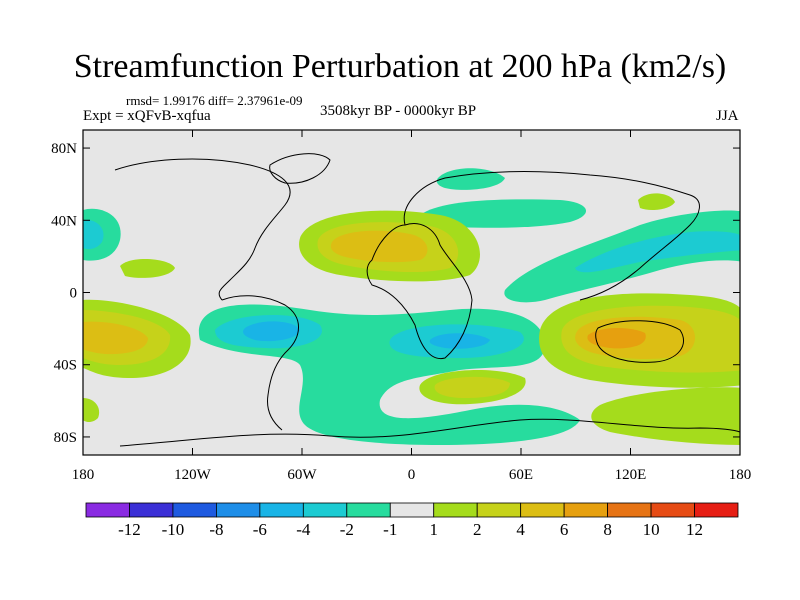 The width and height of the screenshot is (800, 600). What do you see at coordinates (74, 294) in the screenshot?
I see `y-tick-label: 0` at bounding box center [74, 294].